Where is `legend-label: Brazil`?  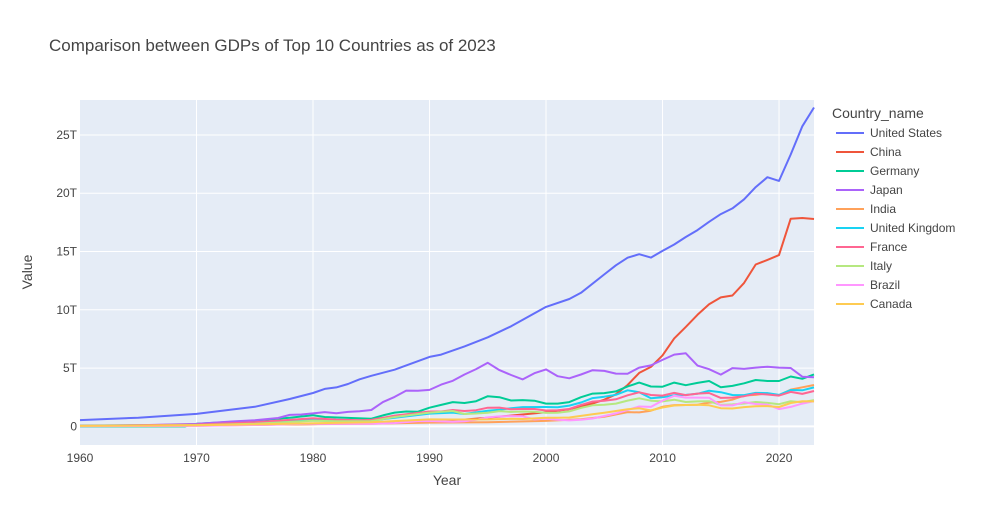
legend-label: Brazil is located at coordinates (885, 285).